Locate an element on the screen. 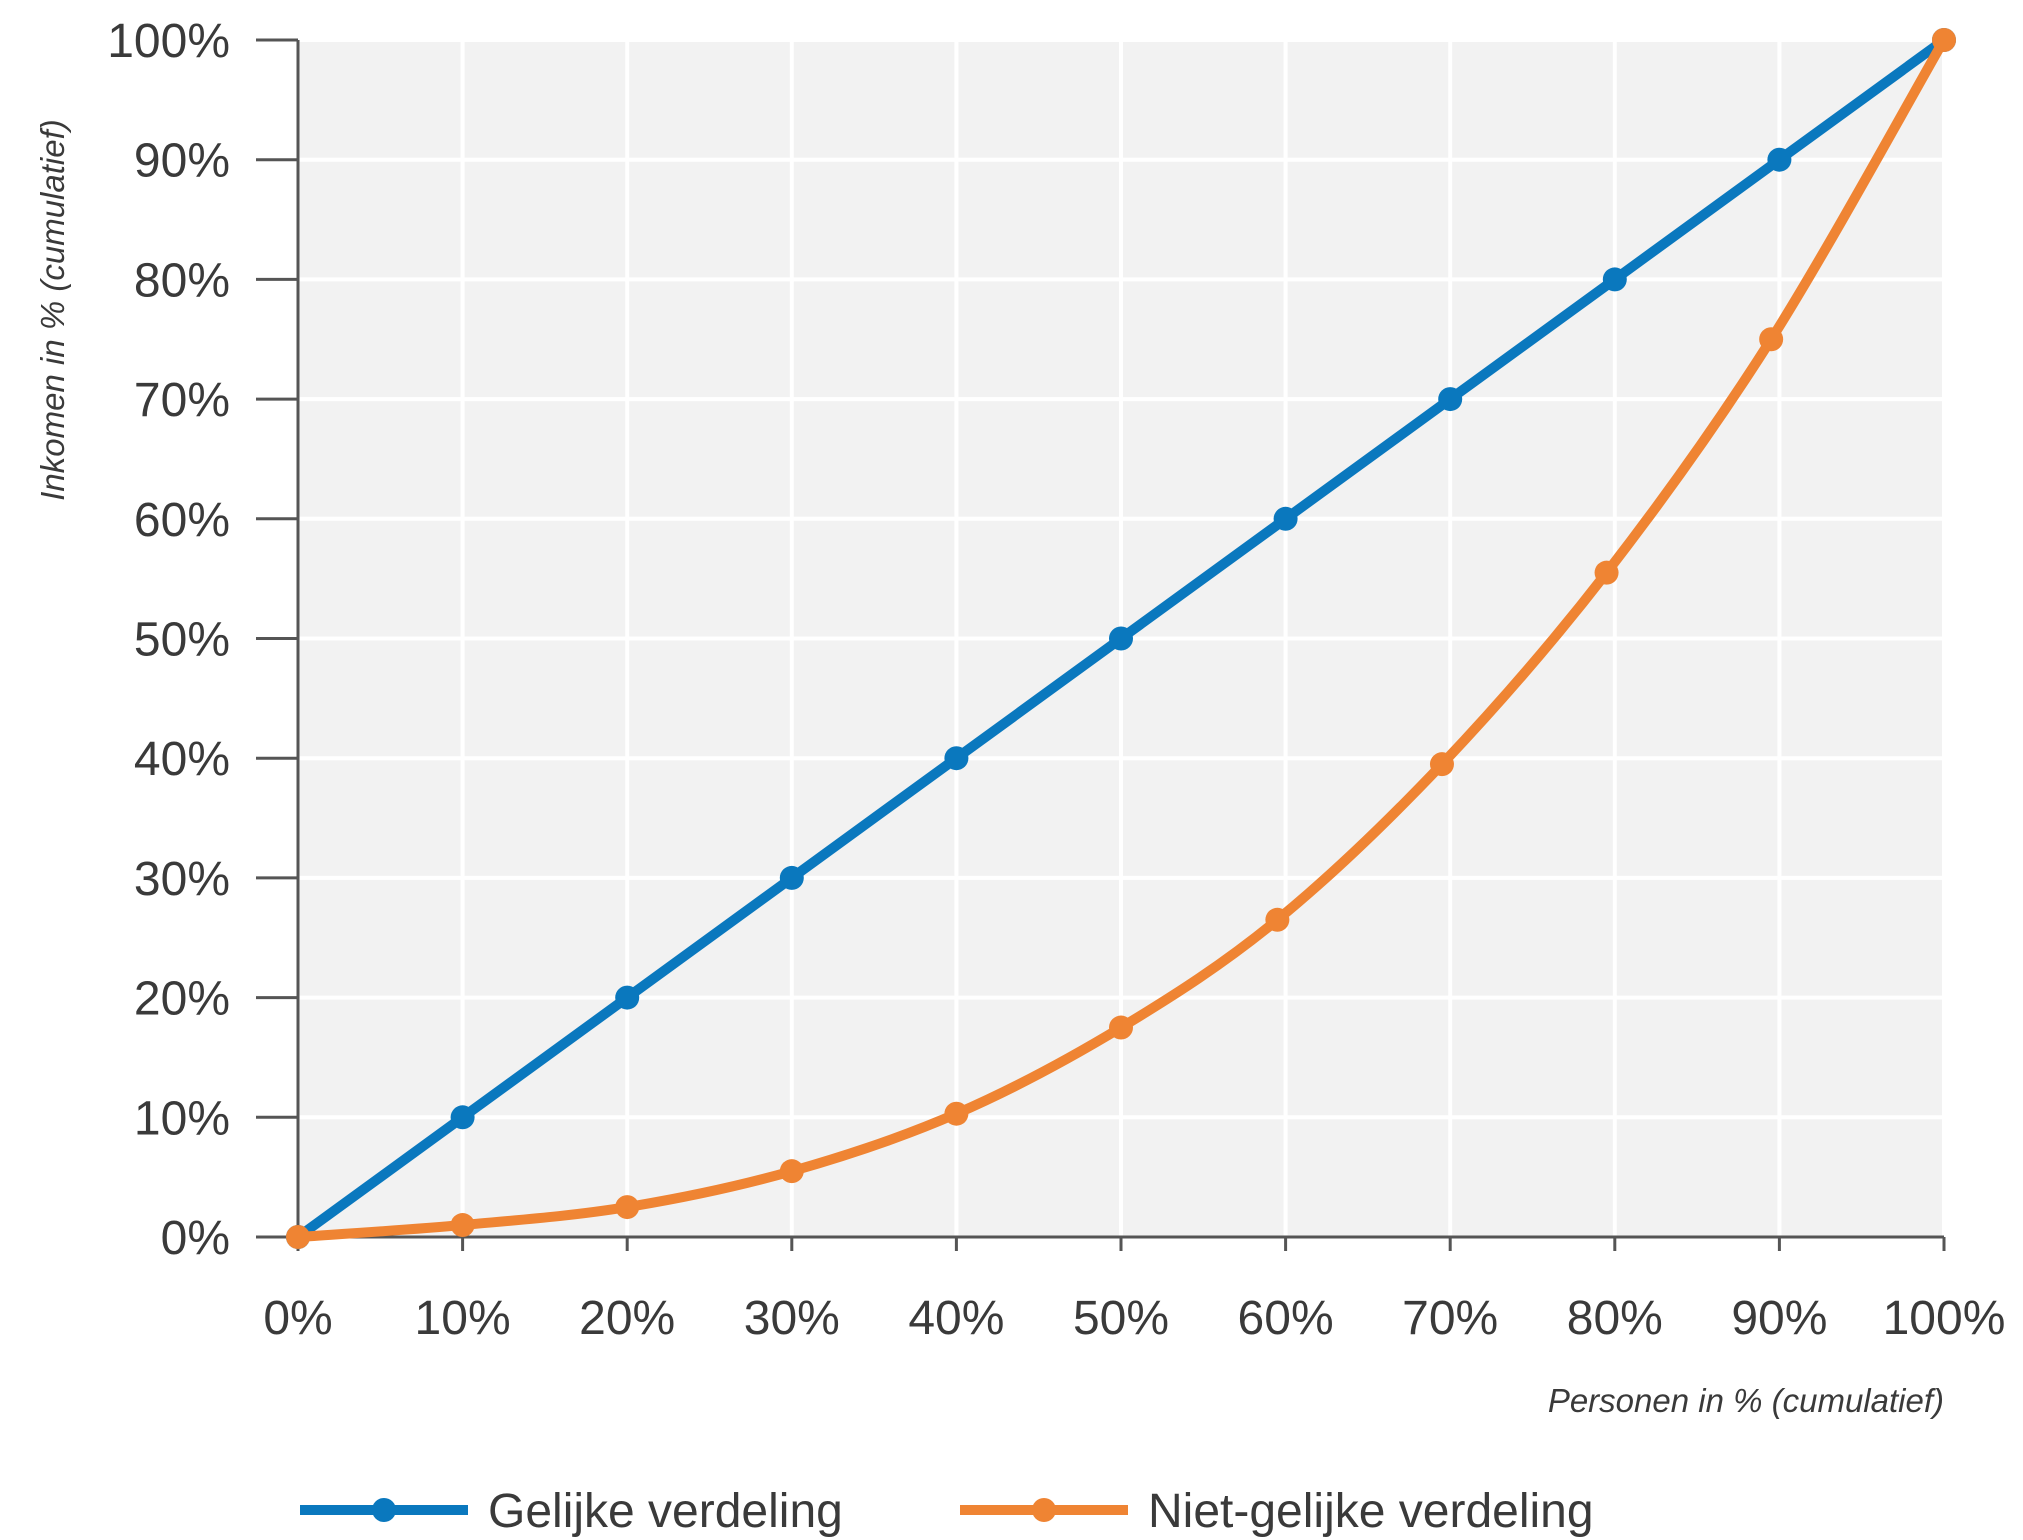 This screenshot has height=1540, width=2023. legend-label-niet-gelijke-verdeling: Niet-gelijke verdeling is located at coordinates (1371, 1511).